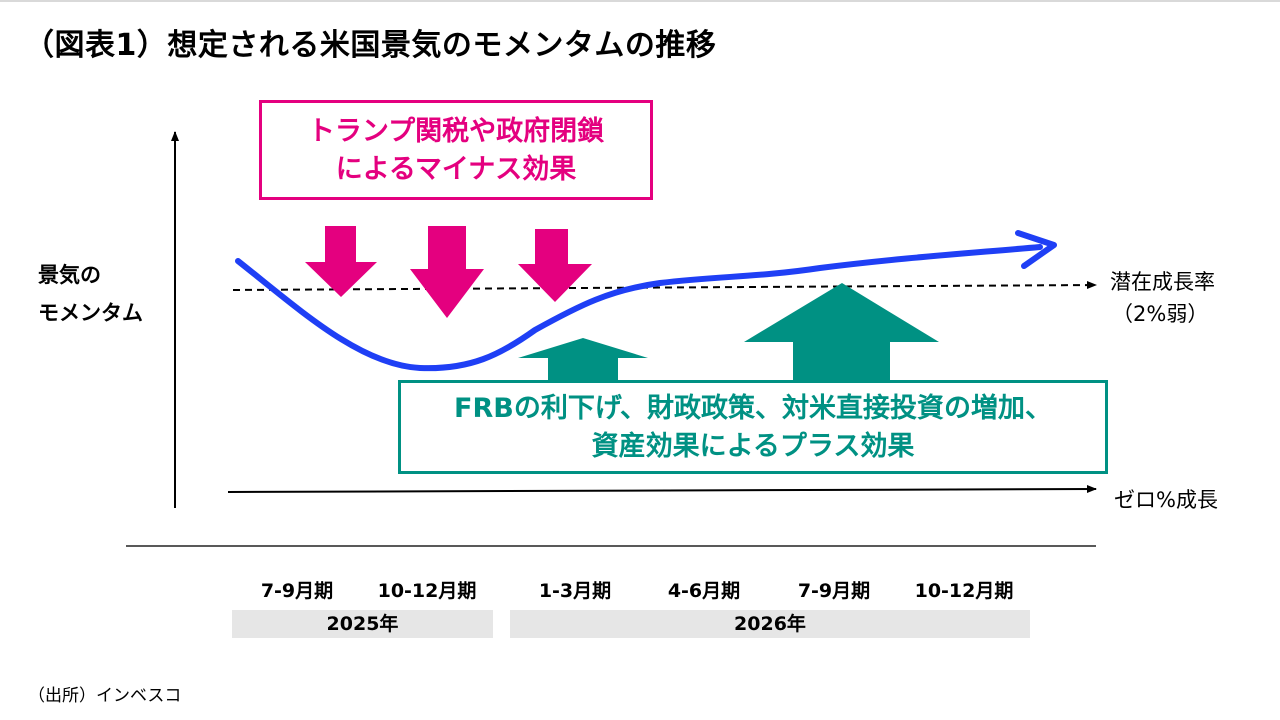  What do you see at coordinates (753, 427) in the screenshot?
I see `positive-effect-box: FRBの利下げ、財政政策、対米直接投資の増加、 資産効果によるプラス効果` at bounding box center [753, 427].